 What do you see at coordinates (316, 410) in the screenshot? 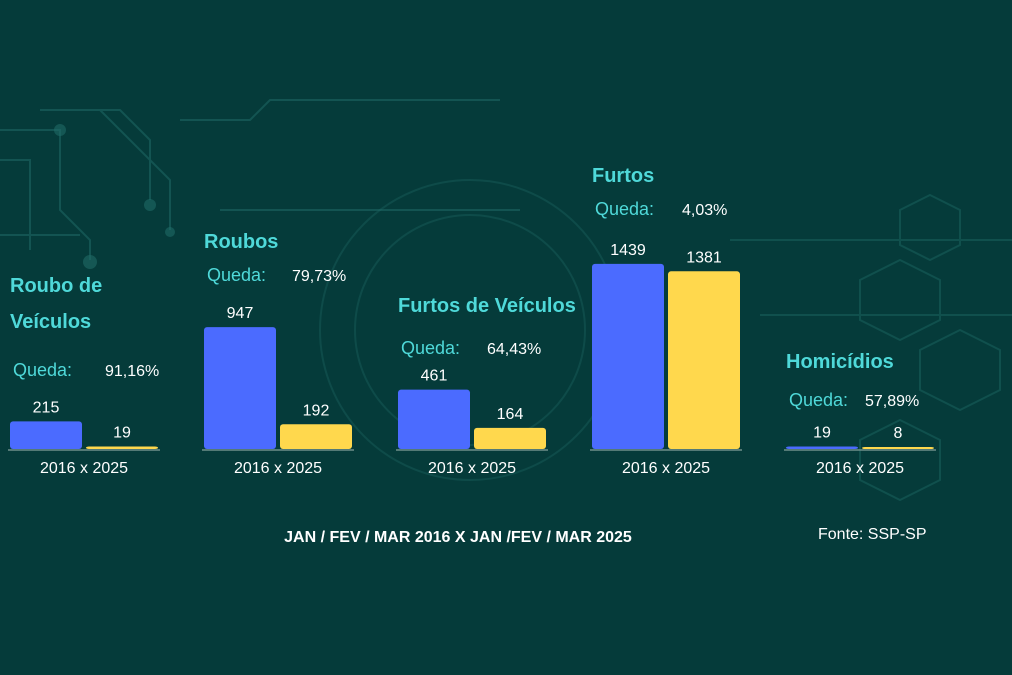
I see `bar-value-label: 192` at bounding box center [316, 410].